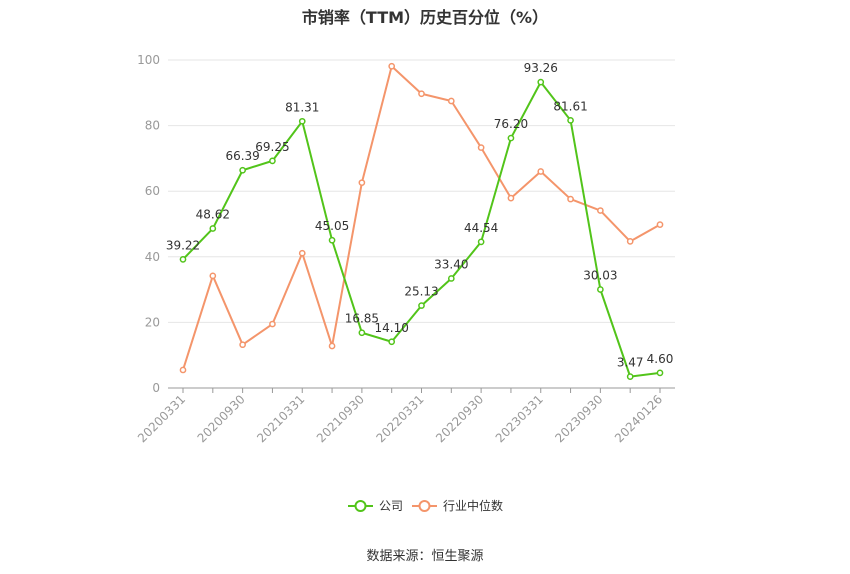 The height and width of the screenshot is (574, 850). What do you see at coordinates (400, 418) in the screenshot?
I see `x-tick-label: 20220331` at bounding box center [400, 418].